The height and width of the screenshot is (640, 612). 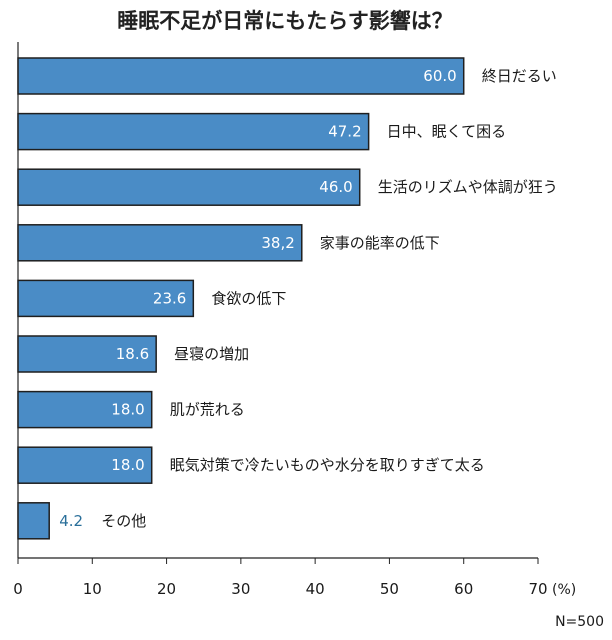 I want to click on bar-value-label-6: 18.6, so click(x=132, y=354).